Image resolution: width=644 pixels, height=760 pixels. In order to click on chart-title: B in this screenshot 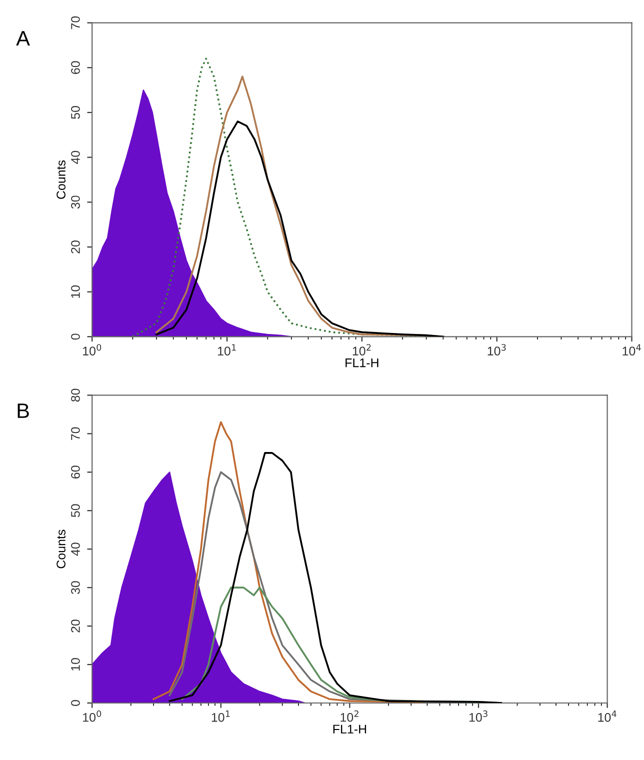, I will do `click(23, 411)`.